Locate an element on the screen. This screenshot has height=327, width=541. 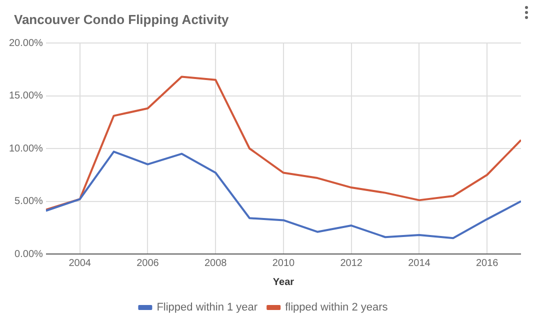
x-tick-label: 2006 is located at coordinates (148, 263).